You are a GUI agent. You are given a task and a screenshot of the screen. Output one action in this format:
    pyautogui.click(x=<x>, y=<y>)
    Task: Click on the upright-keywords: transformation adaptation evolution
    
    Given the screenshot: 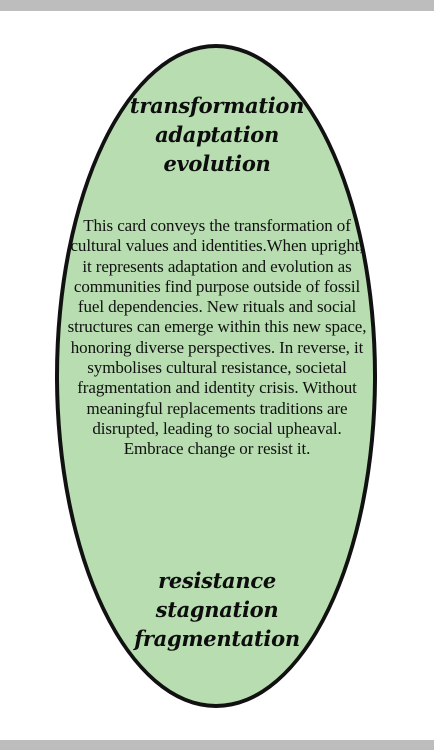 What is the action you would take?
    pyautogui.click(x=217, y=134)
    